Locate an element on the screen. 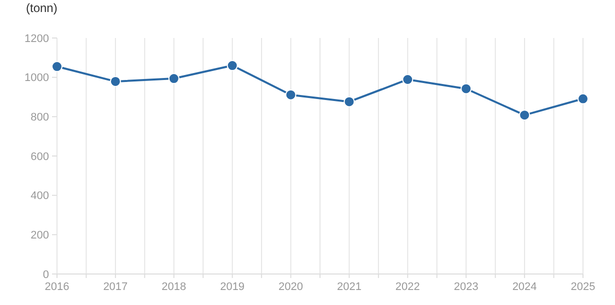  x-tick-label: 2019 is located at coordinates (232, 287).